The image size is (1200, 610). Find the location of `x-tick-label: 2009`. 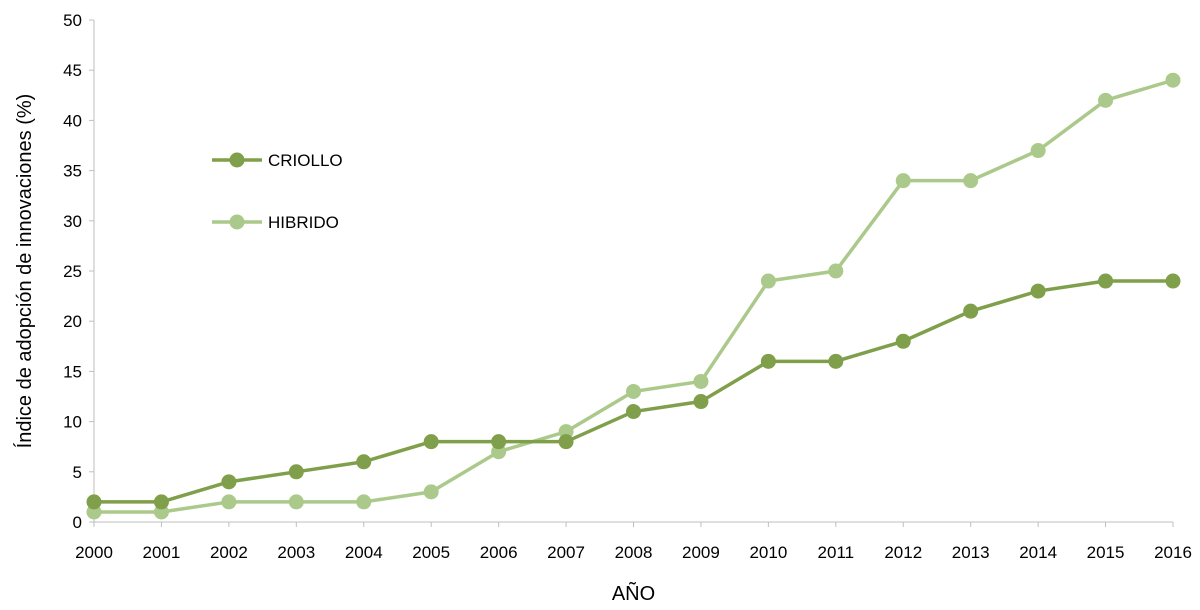

x-tick-label: 2009 is located at coordinates (701, 552).